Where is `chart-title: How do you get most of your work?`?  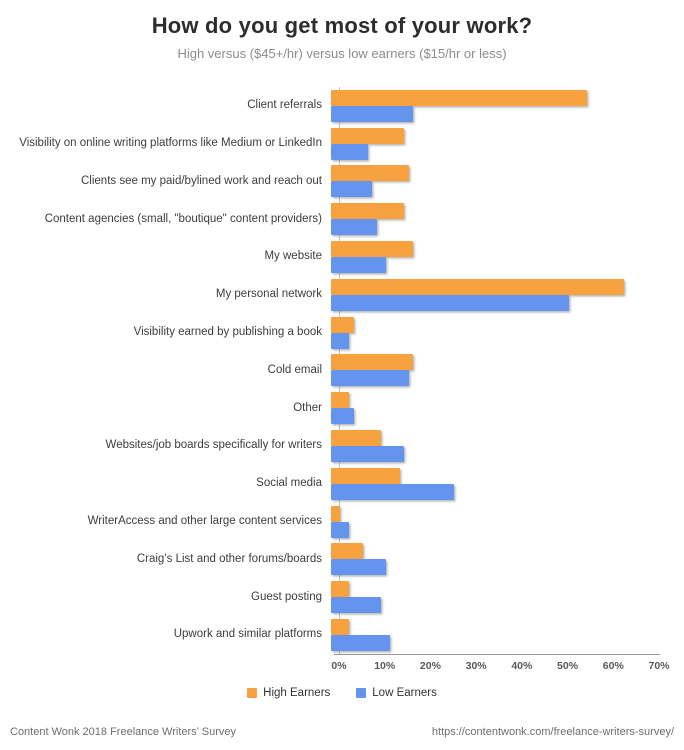
chart-title: How do you get most of your work? is located at coordinates (342, 25).